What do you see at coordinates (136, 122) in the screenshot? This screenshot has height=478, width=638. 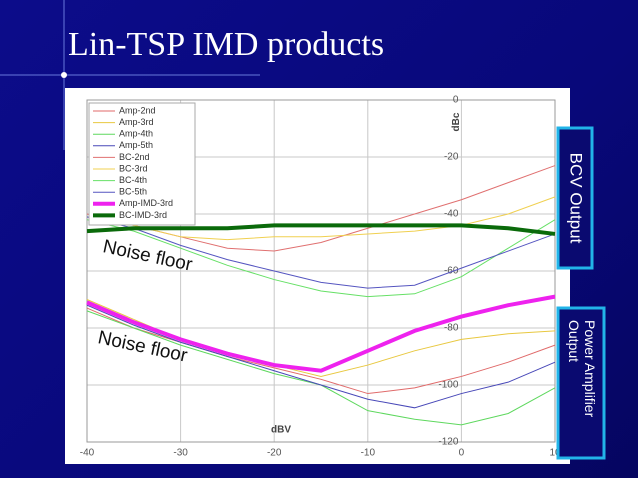 I see `legend-label: Amp-3rd` at bounding box center [136, 122].